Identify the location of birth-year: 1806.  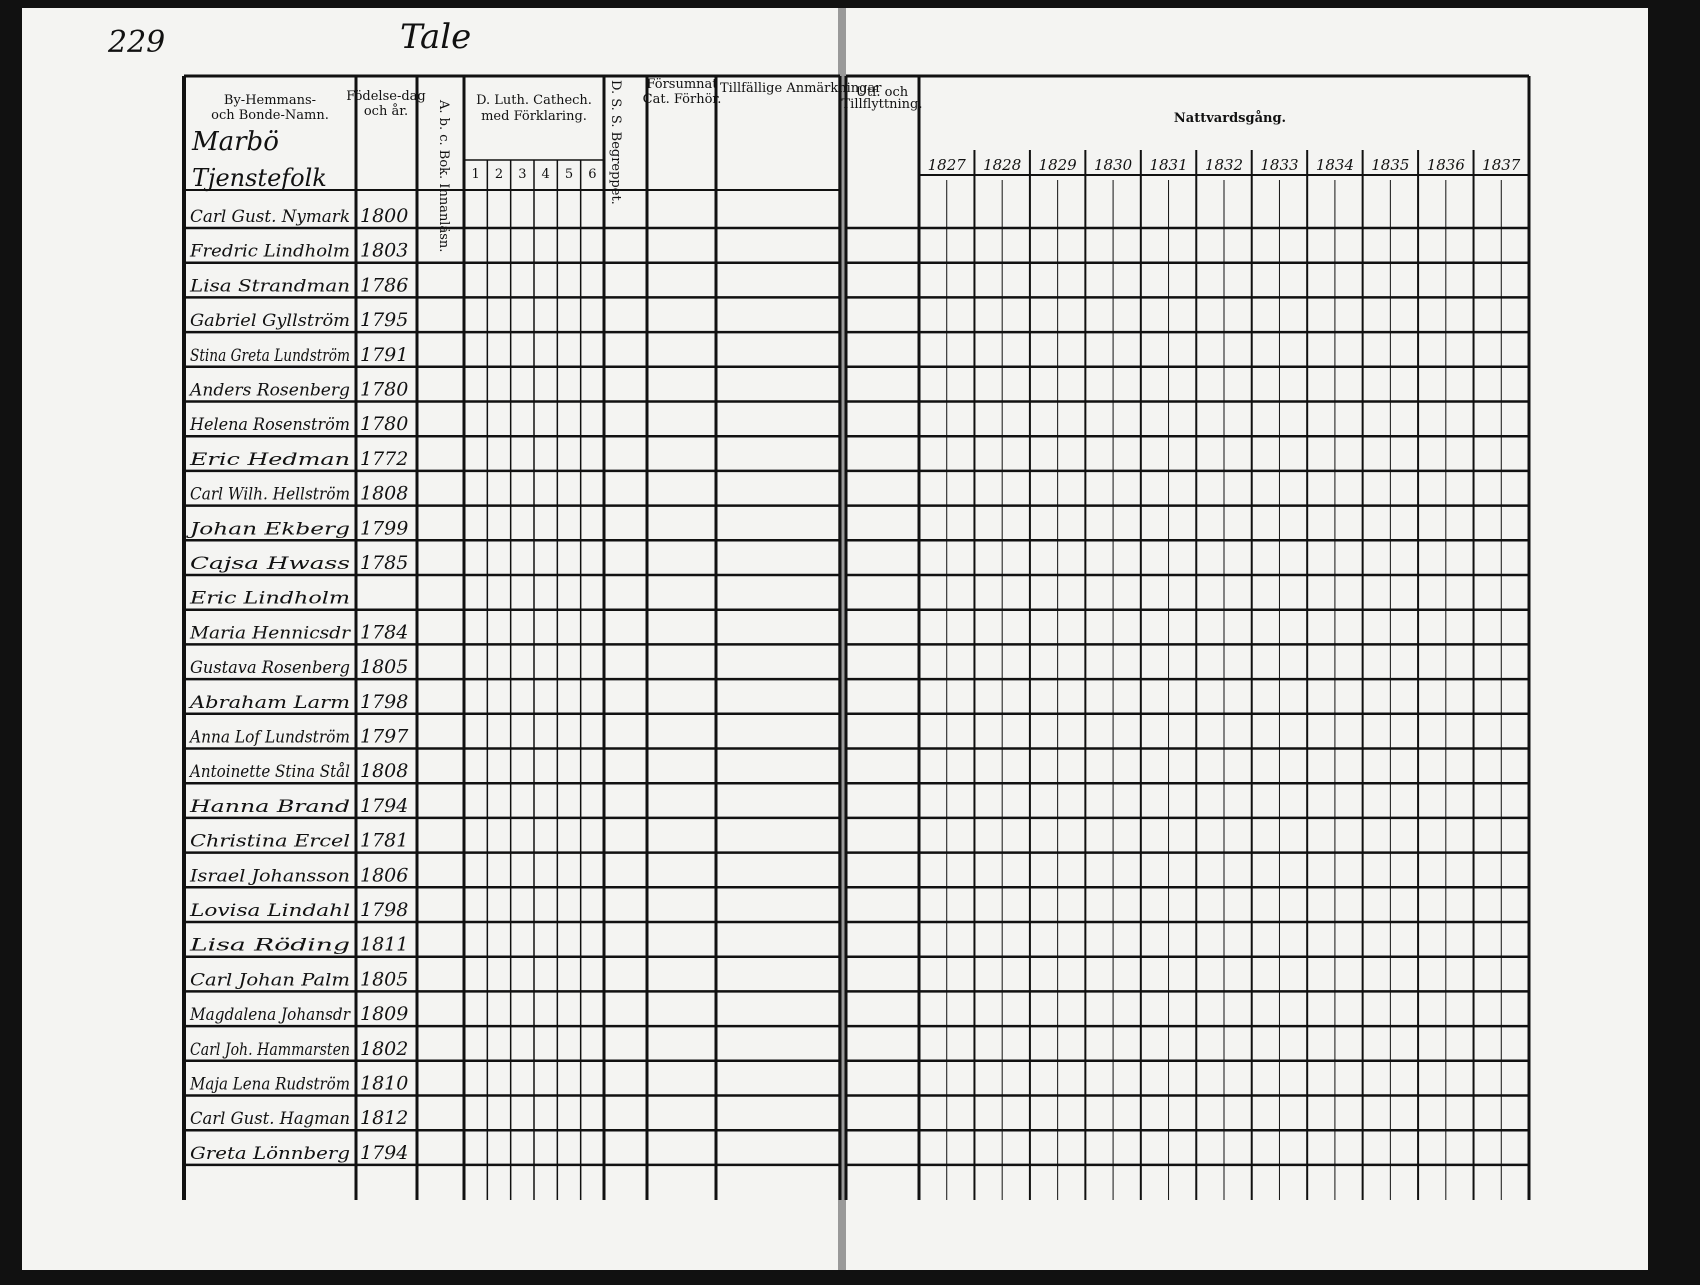
(384, 875).